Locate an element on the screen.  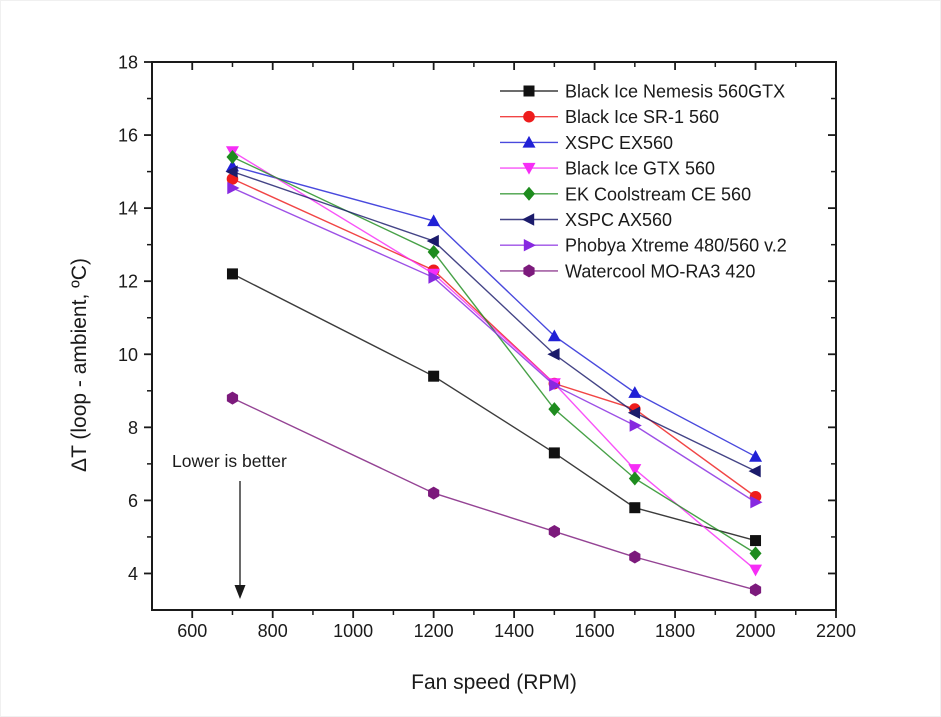
legend-label: Black Ice SR-1 560 is located at coordinates (642, 117).